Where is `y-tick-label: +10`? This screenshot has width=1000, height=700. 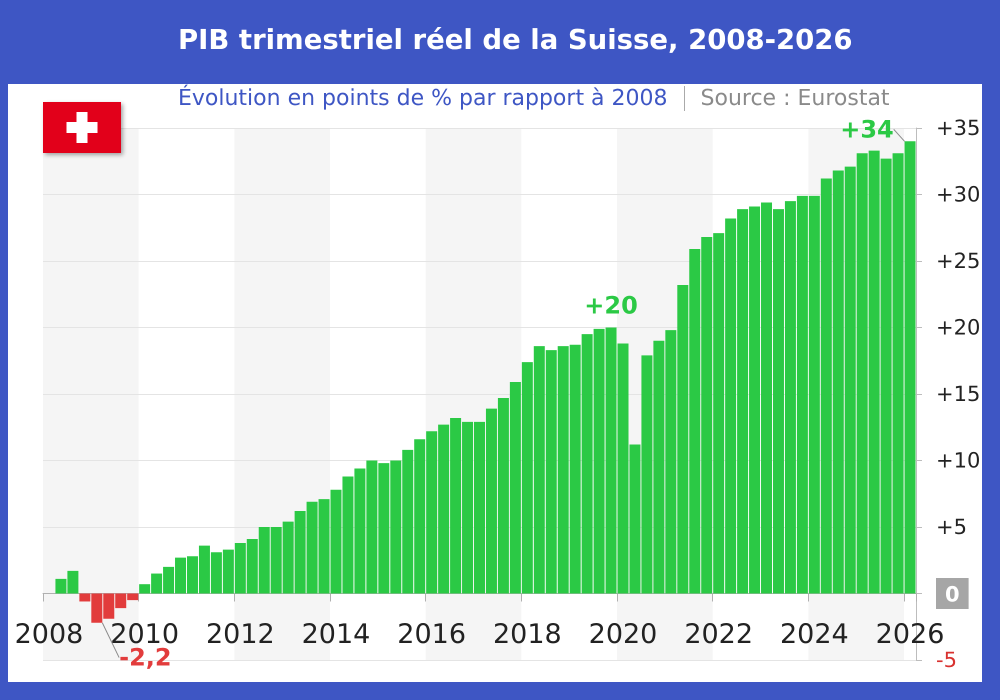
y-tick-label: +10 is located at coordinates (958, 460).